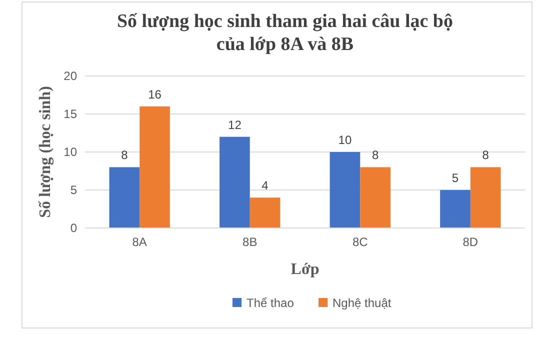 Image resolution: width=543 pixels, height=339 pixels. Describe the element at coordinates (139, 242) in the screenshot. I see `x-tick-label: 8A` at that location.